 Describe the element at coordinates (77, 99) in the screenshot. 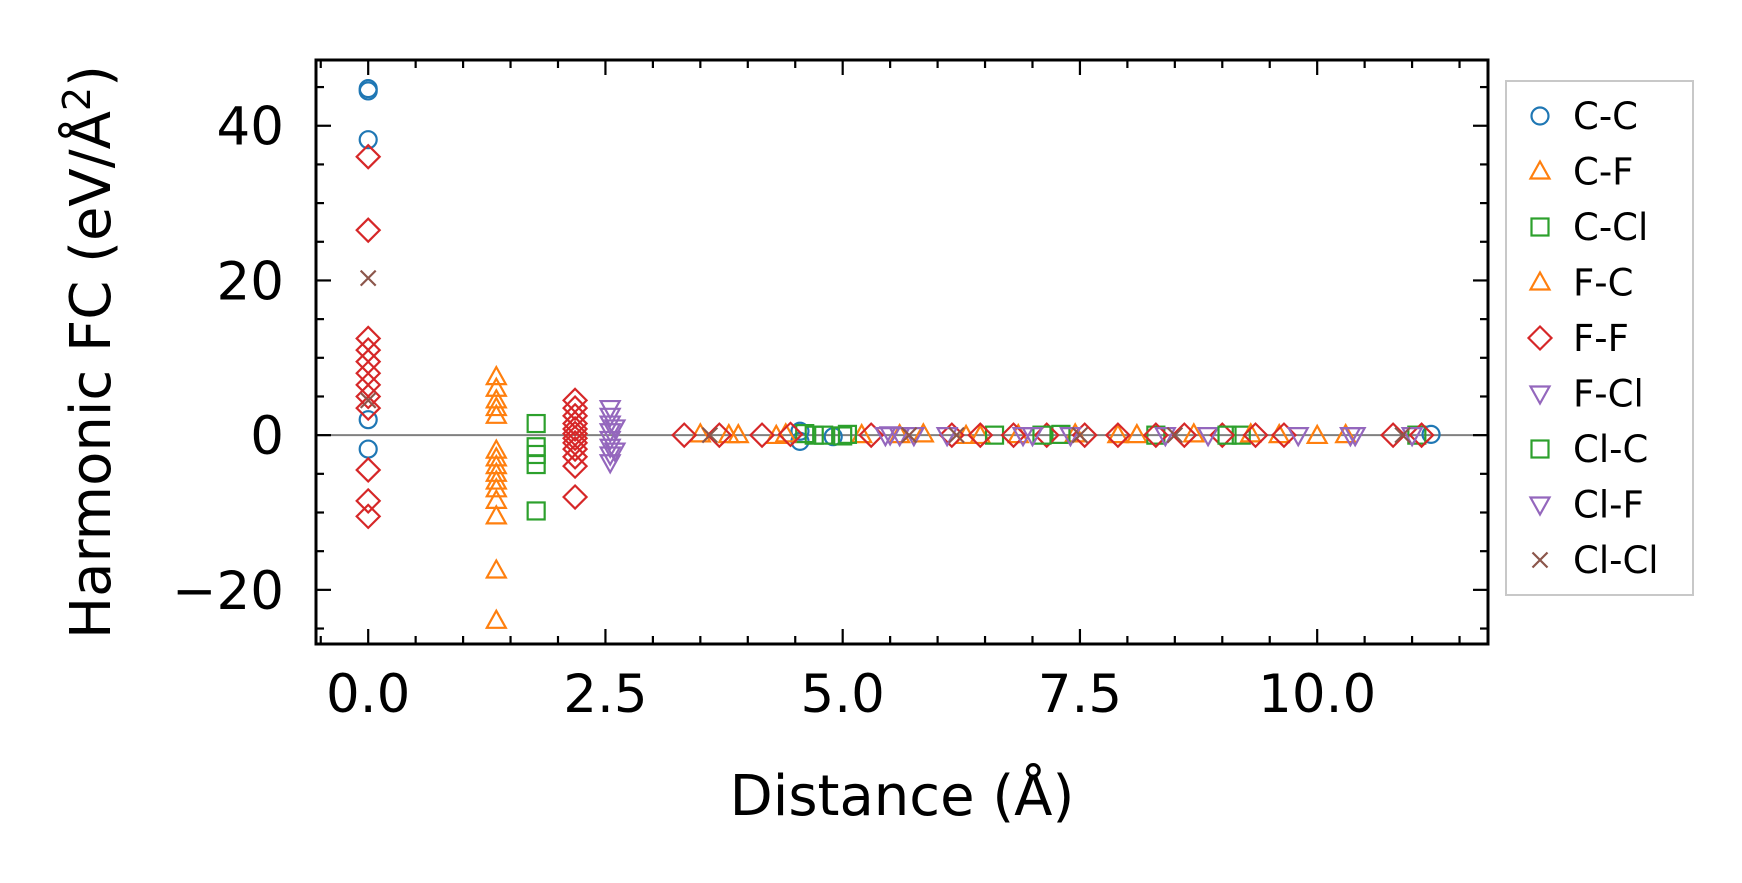

I see `y-axis-label-superscript: 2` at that location.